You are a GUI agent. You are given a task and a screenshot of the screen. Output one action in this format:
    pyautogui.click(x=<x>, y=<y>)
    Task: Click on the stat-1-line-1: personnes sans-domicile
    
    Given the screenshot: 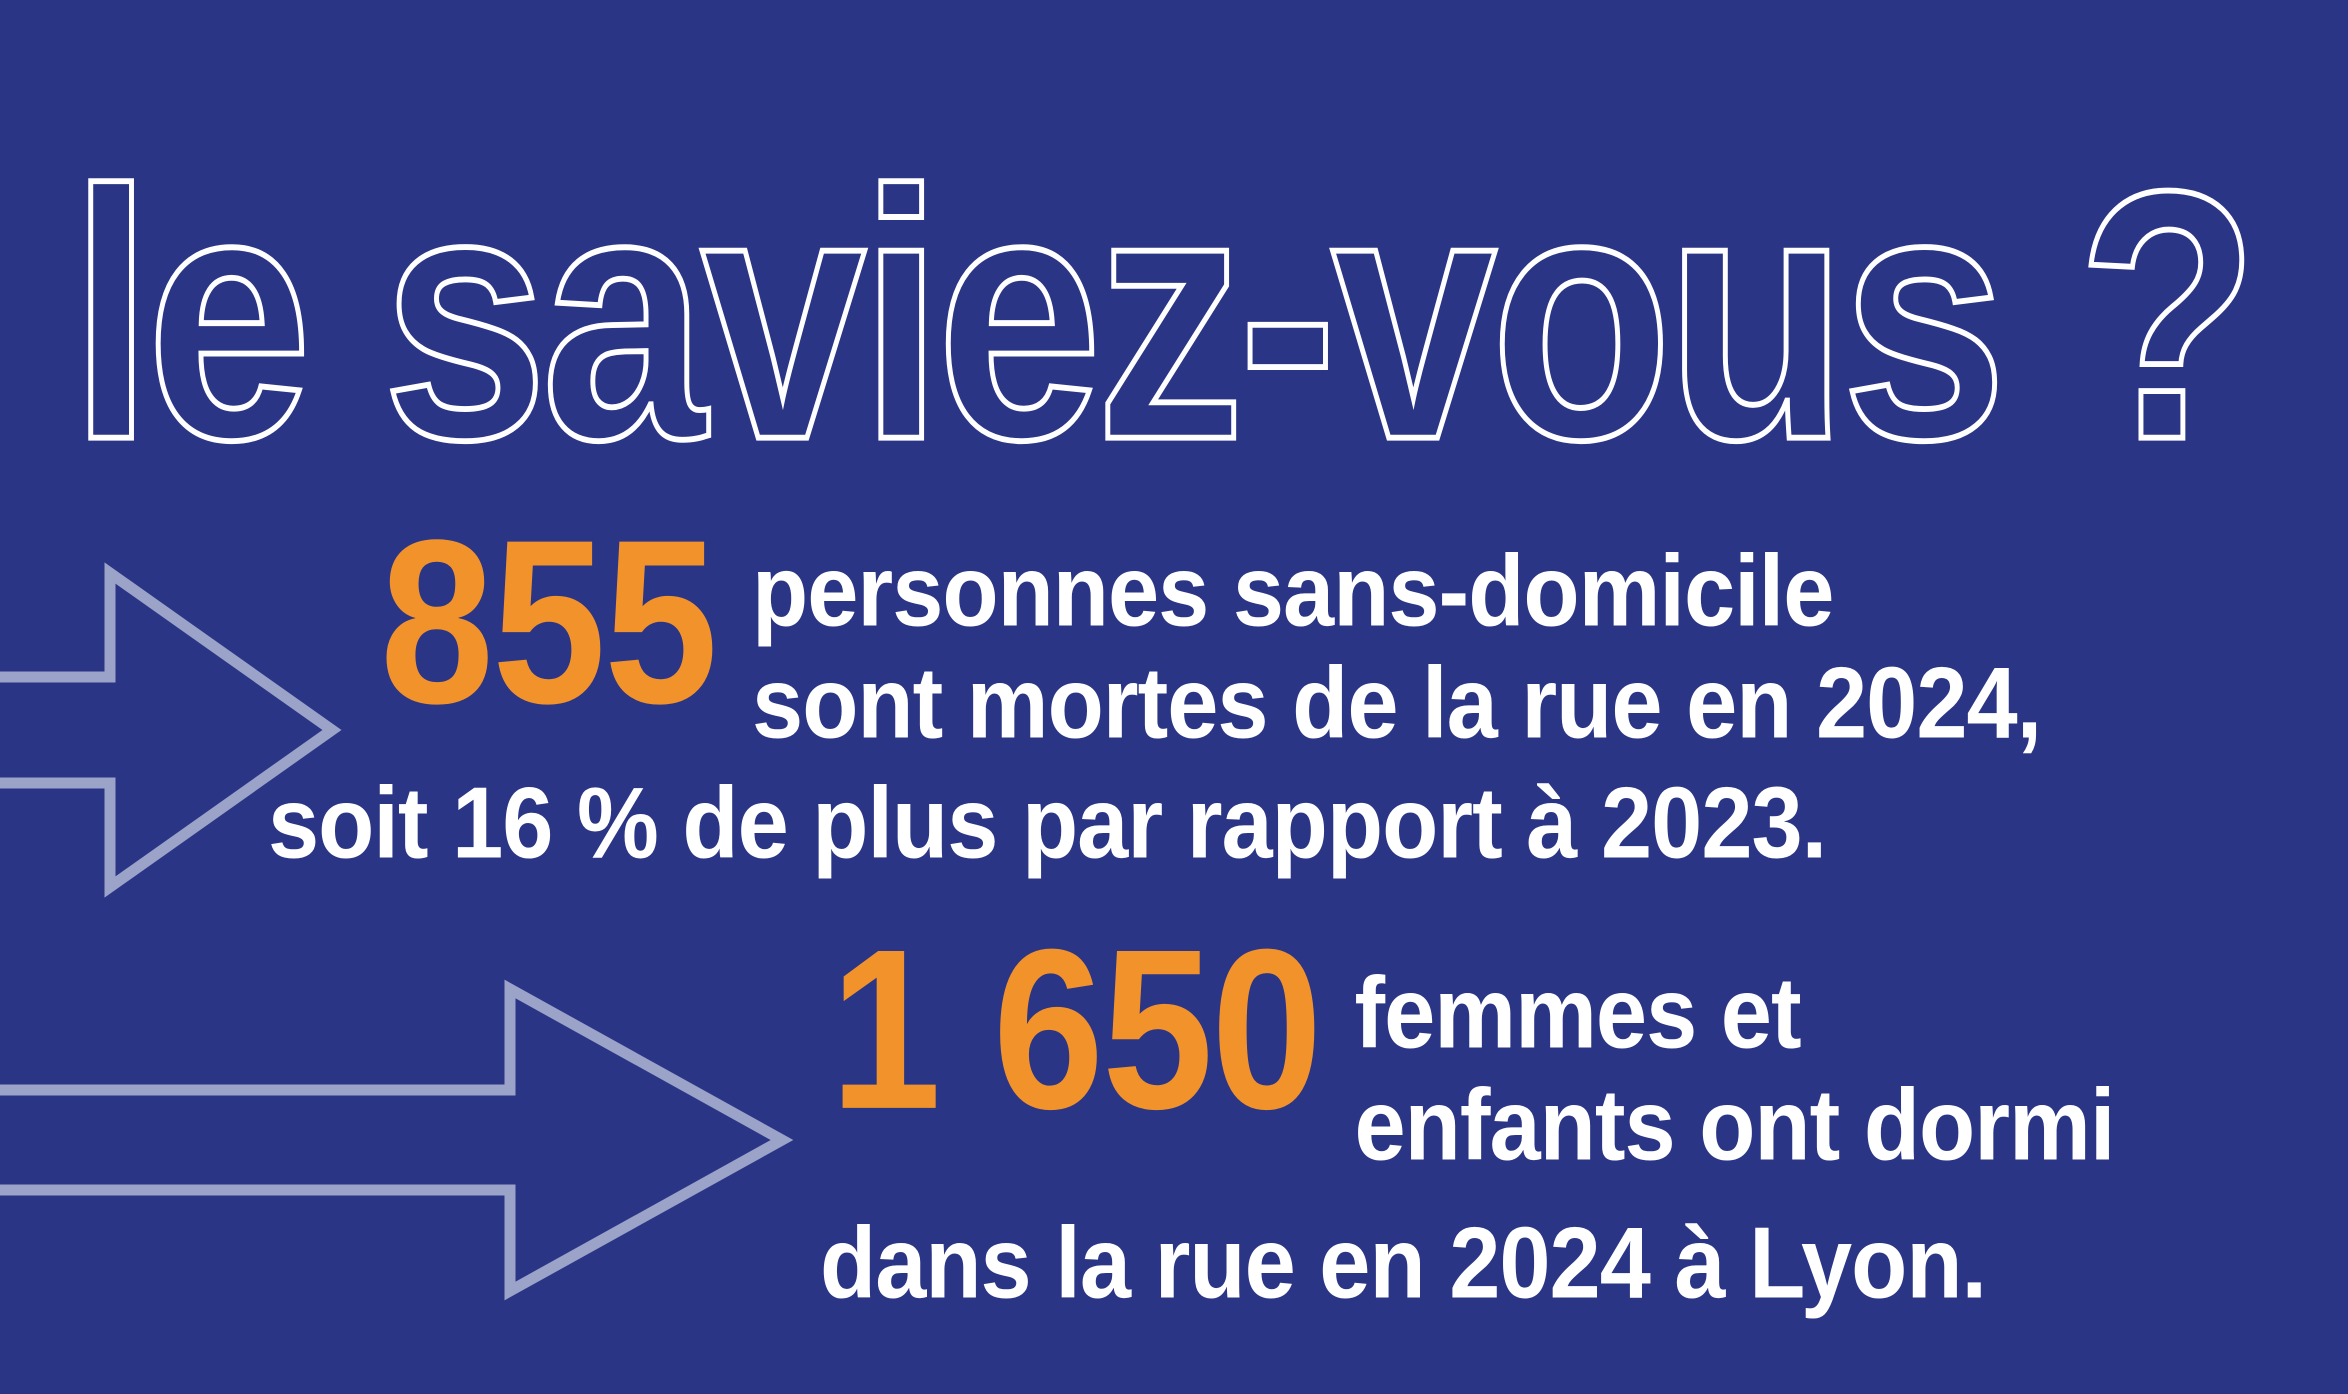 What is the action you would take?
    pyautogui.click(x=1293, y=591)
    